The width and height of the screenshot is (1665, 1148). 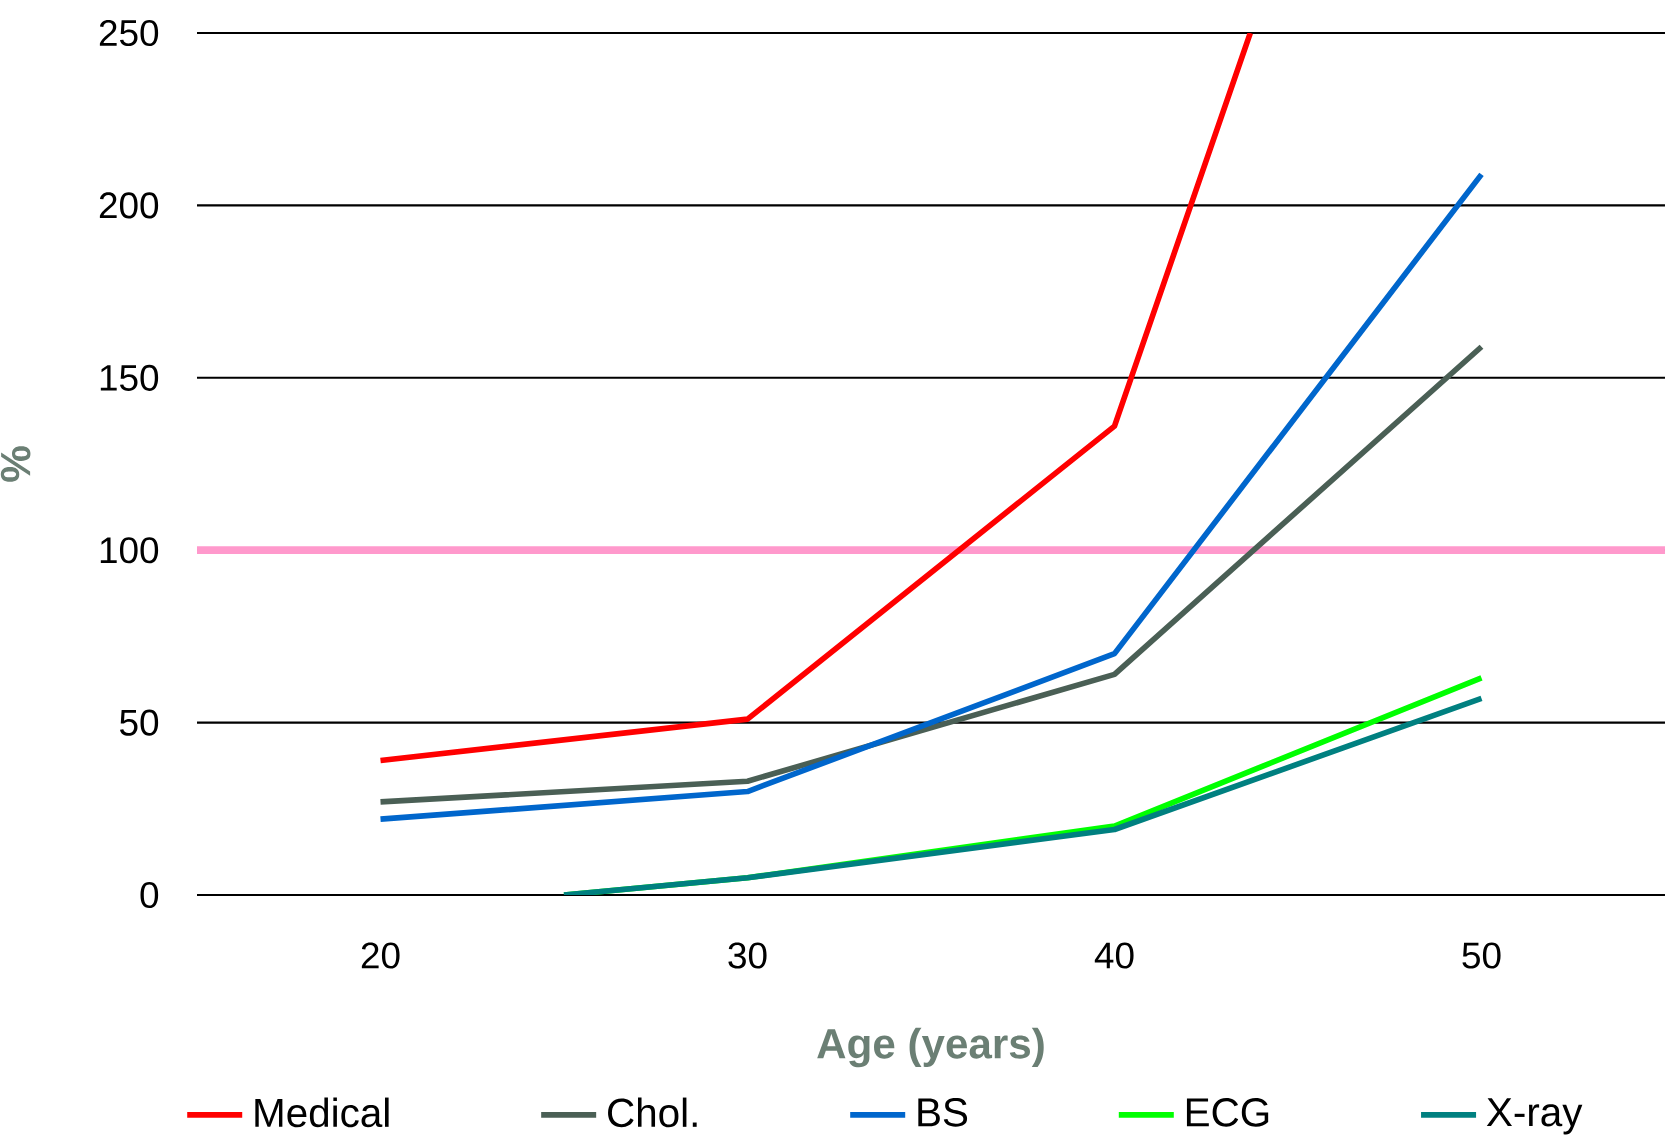 I want to click on y-tick-label: 250, so click(x=129, y=33).